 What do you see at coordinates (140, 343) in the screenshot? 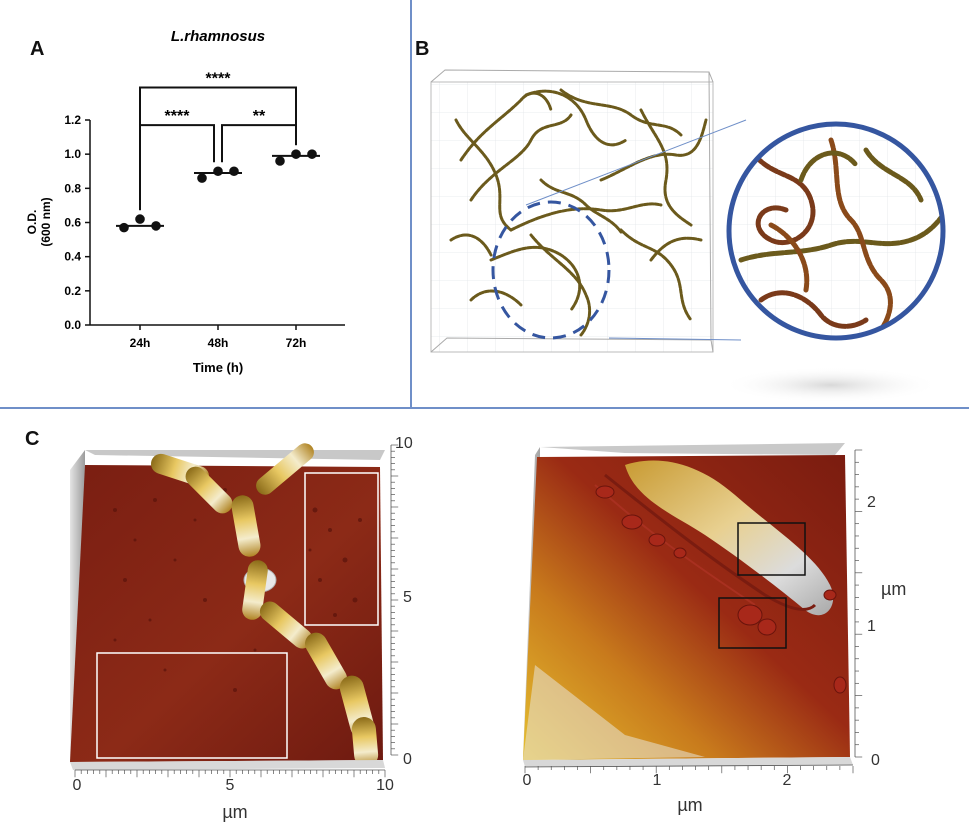
I see `x-tick-label: 24h` at bounding box center [140, 343].